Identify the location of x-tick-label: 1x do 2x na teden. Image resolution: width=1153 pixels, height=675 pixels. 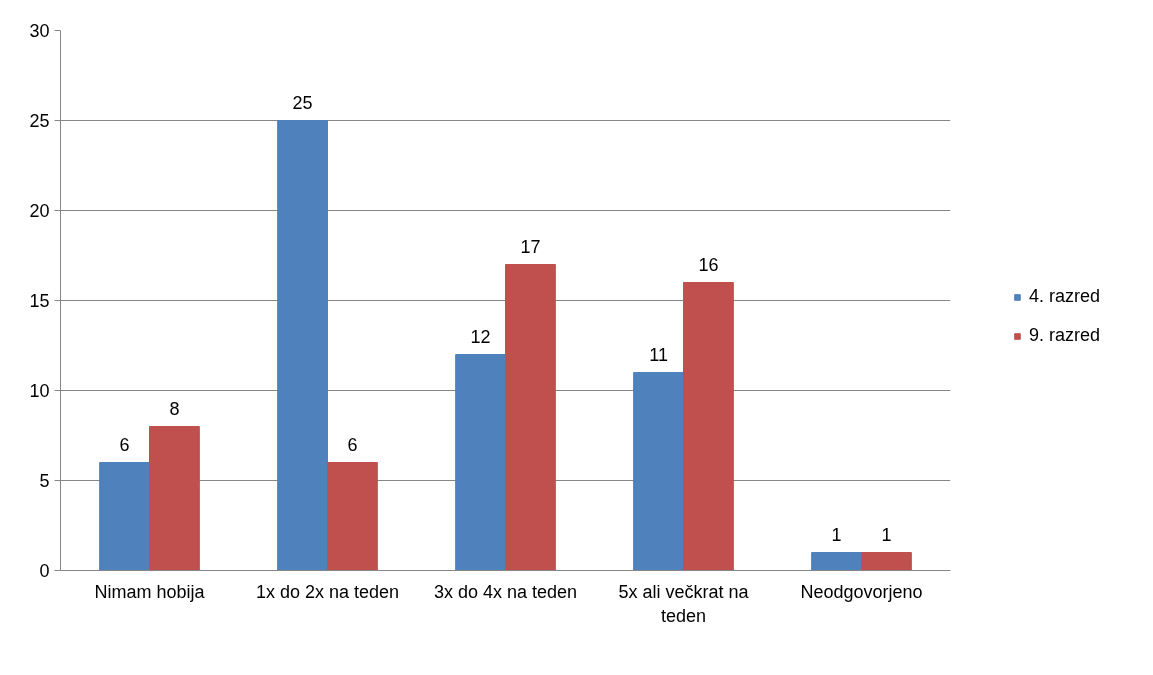
(327, 591).